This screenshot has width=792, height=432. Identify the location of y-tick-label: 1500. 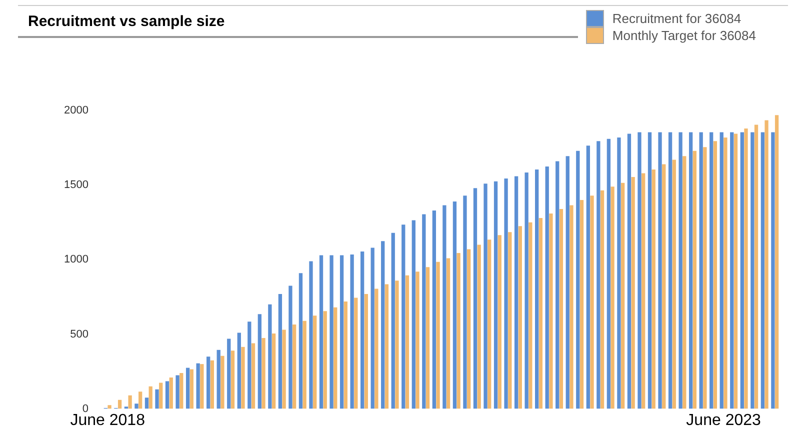
(76, 185).